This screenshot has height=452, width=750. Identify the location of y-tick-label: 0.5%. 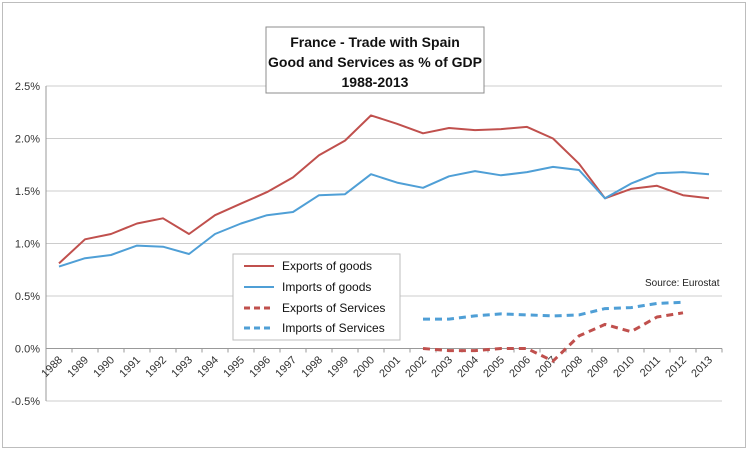
(27, 297).